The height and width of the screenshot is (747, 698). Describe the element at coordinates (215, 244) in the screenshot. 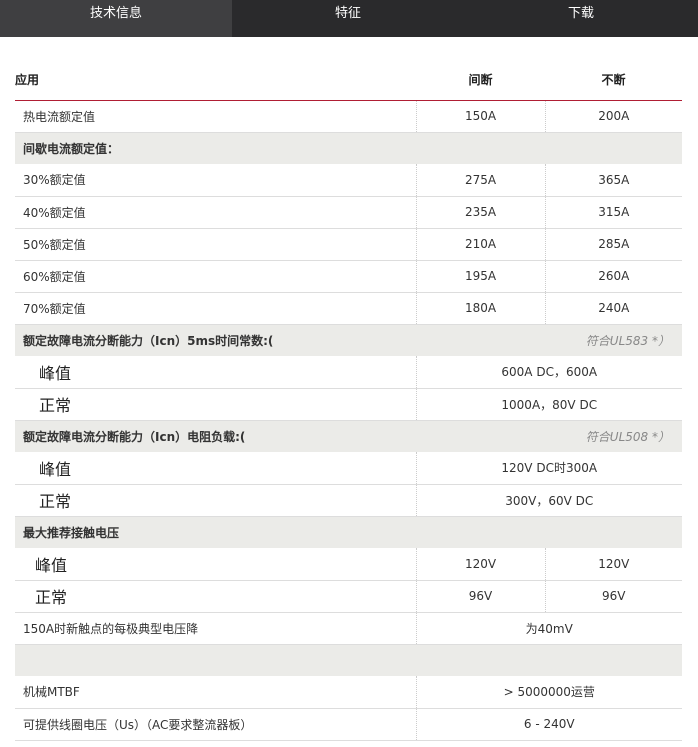

I see `row-label: 50%额定值` at that location.